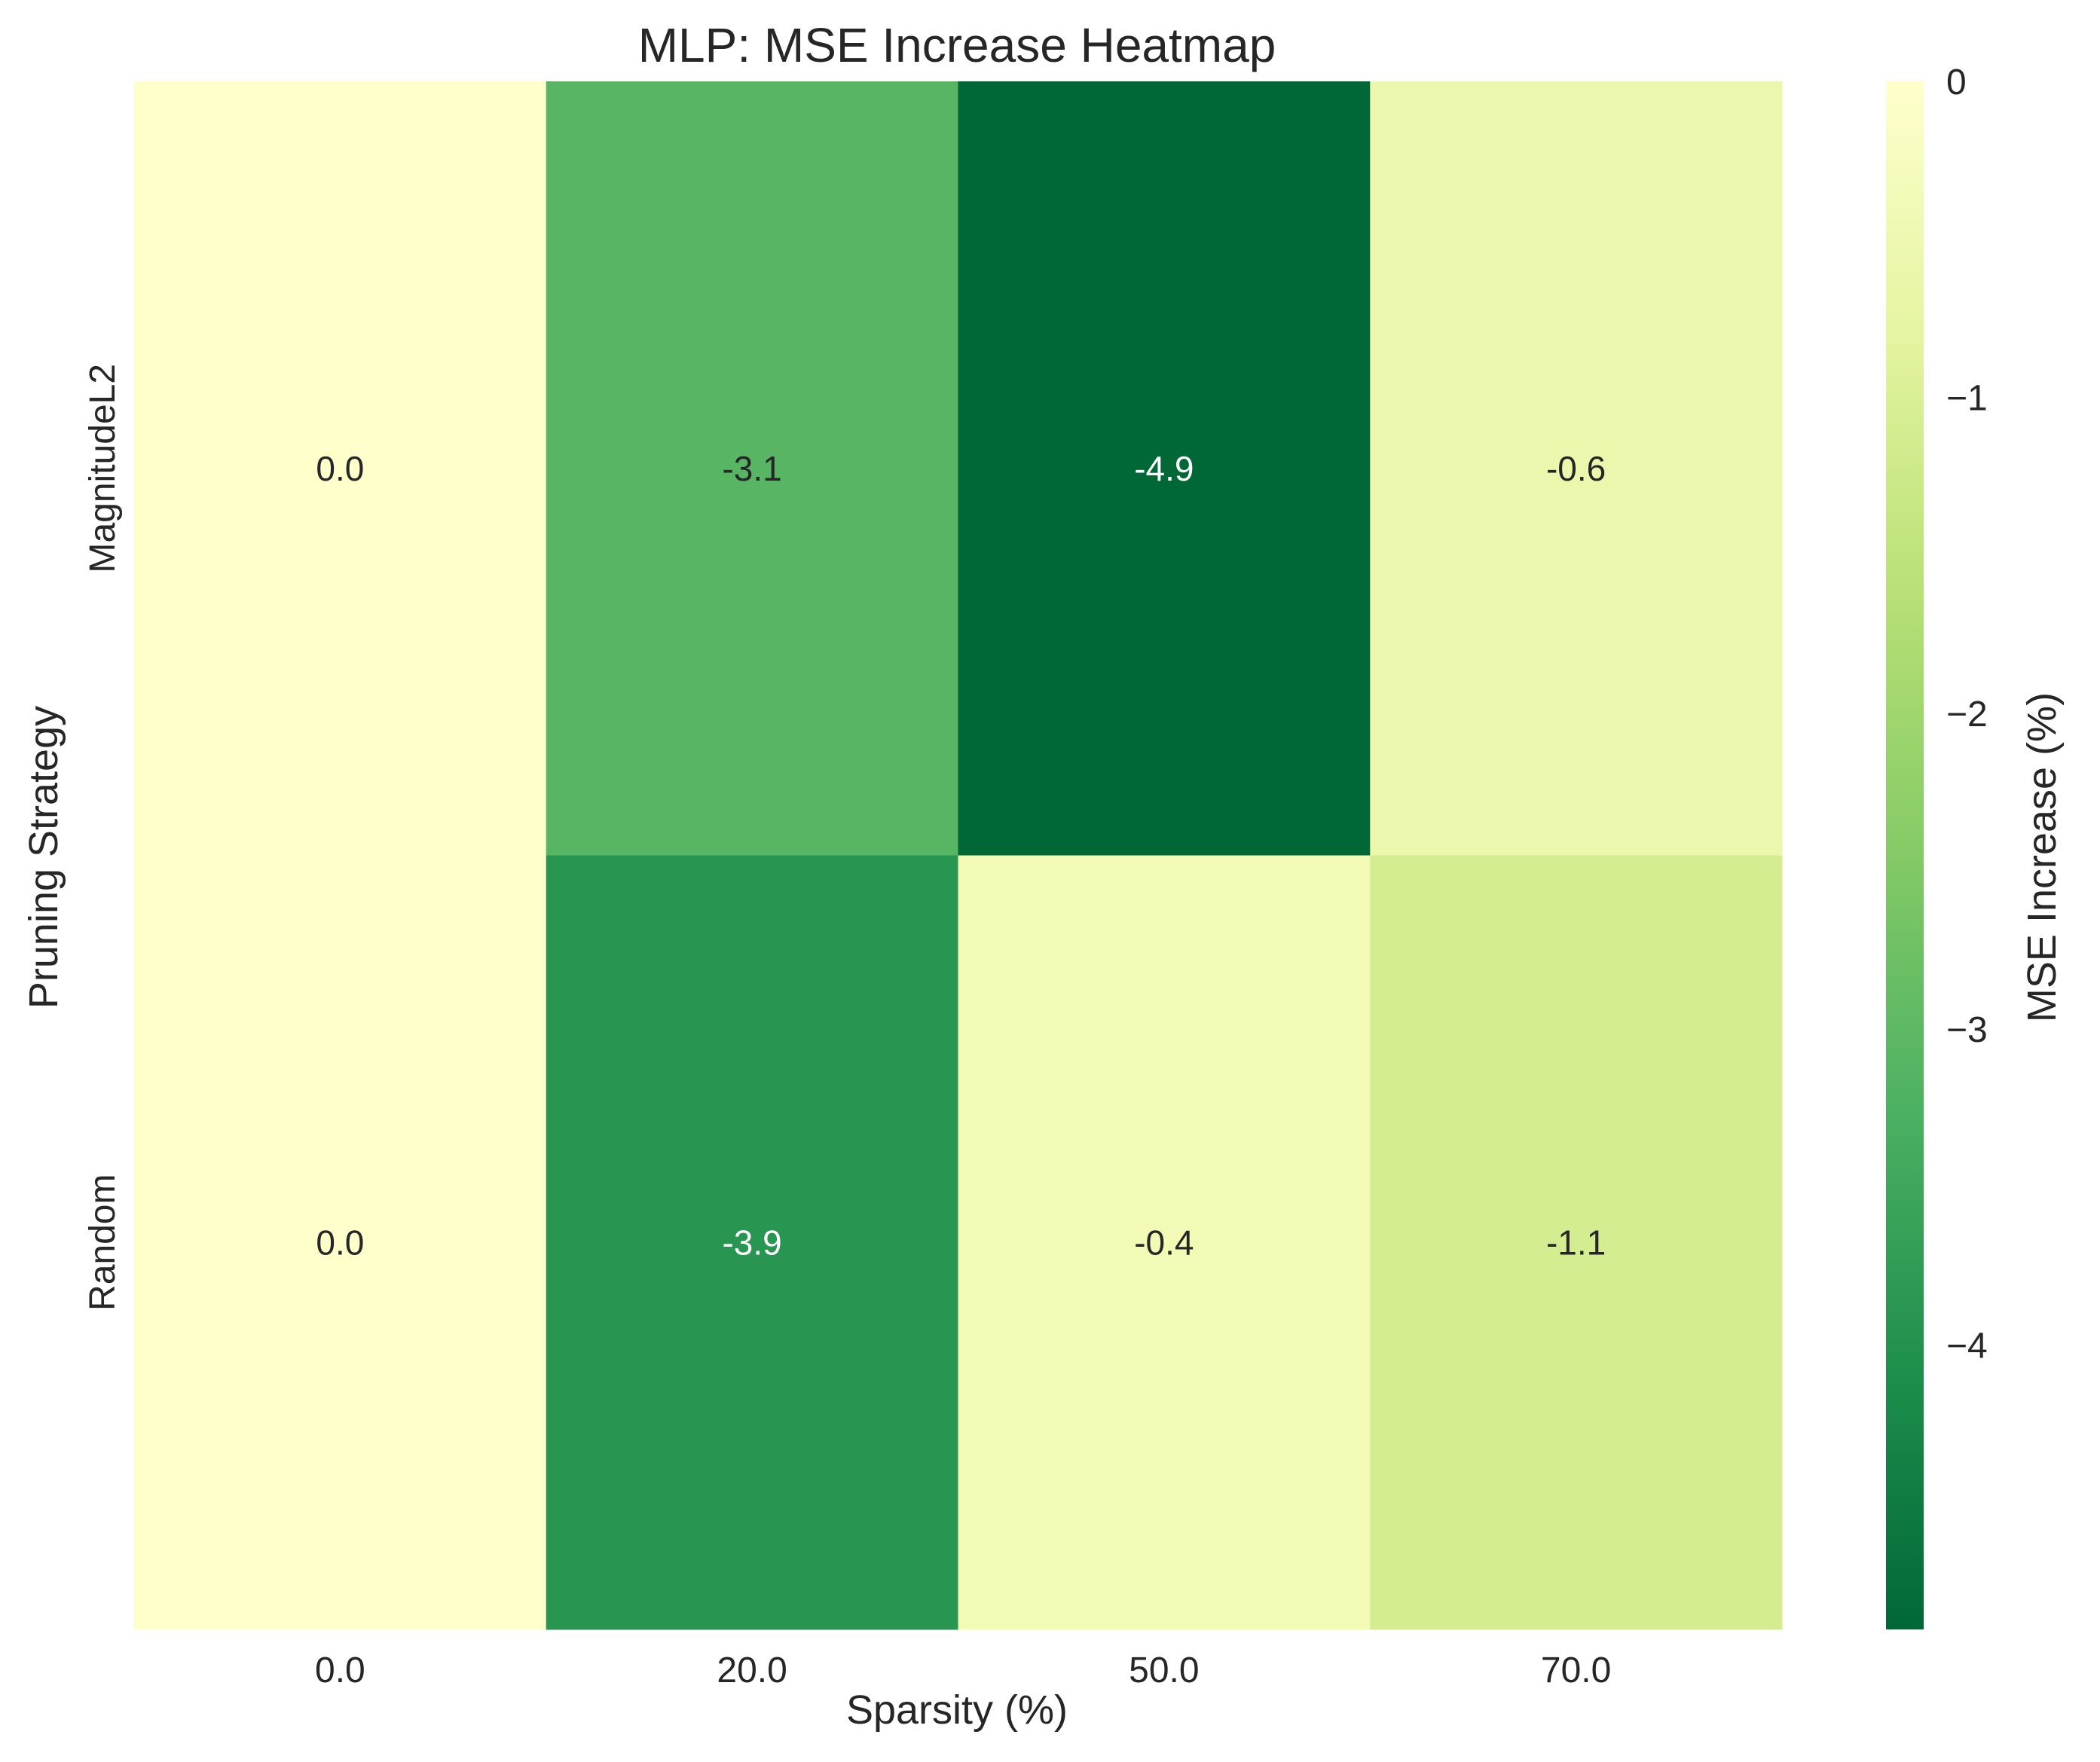  What do you see at coordinates (43, 858) in the screenshot?
I see `y-axis-label: Pruning Strategy` at bounding box center [43, 858].